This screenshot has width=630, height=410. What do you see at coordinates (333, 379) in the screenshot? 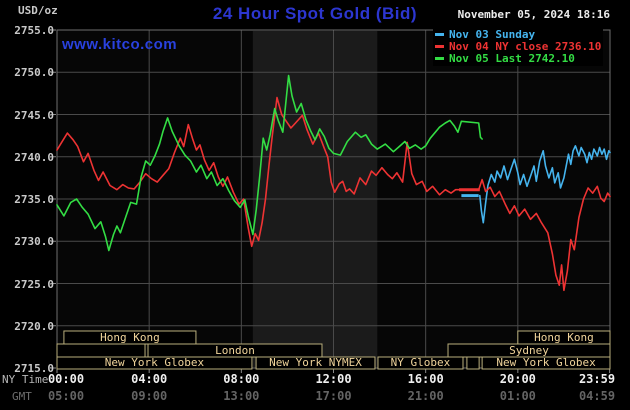
I see `ny-time-label: 12:00` at bounding box center [333, 379].